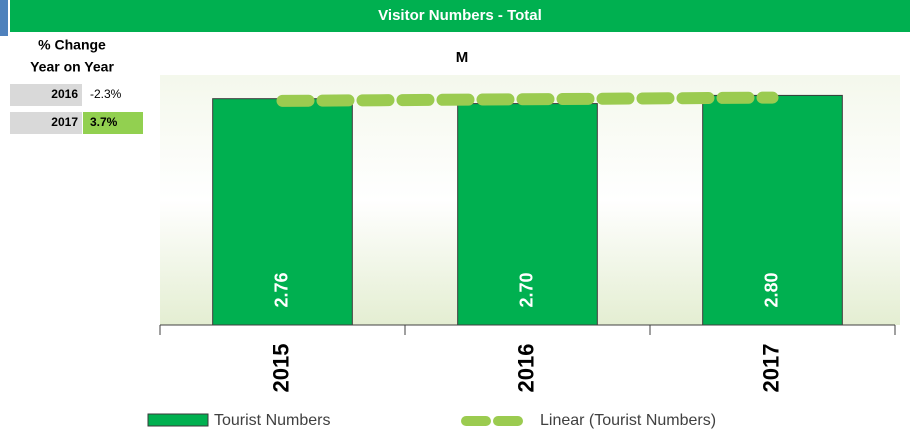 Image resolution: width=910 pixels, height=443 pixels. Describe the element at coordinates (281, 289) in the screenshot. I see `value-label: 2.76` at that location.